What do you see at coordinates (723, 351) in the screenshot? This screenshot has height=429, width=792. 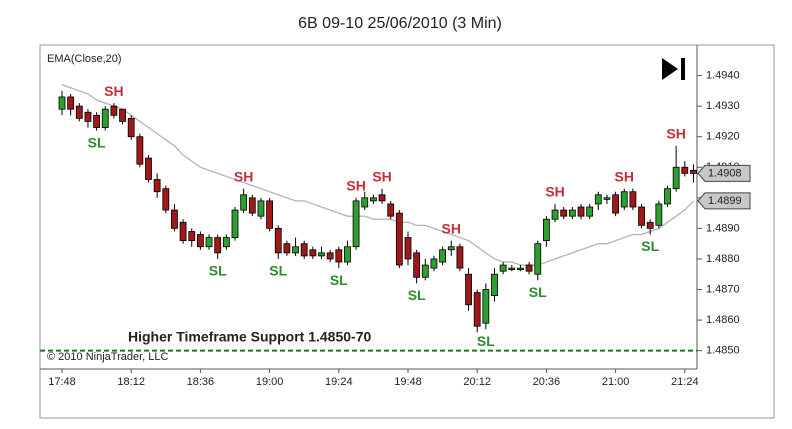 I see `y-tick-label: 1.4850` at bounding box center [723, 351].